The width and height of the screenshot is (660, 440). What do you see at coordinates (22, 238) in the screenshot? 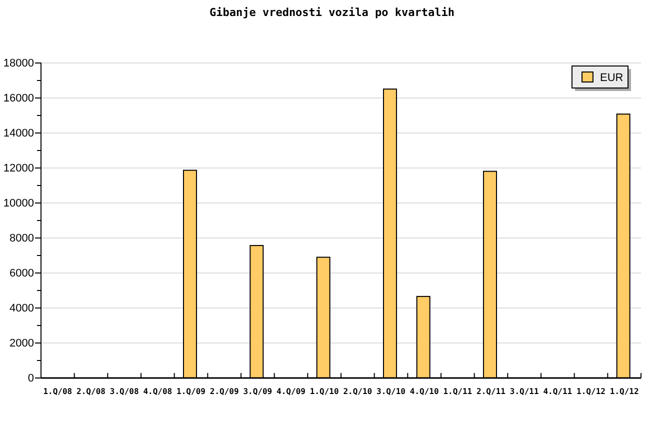
I see `y-tick-label: 8000` at bounding box center [22, 238].